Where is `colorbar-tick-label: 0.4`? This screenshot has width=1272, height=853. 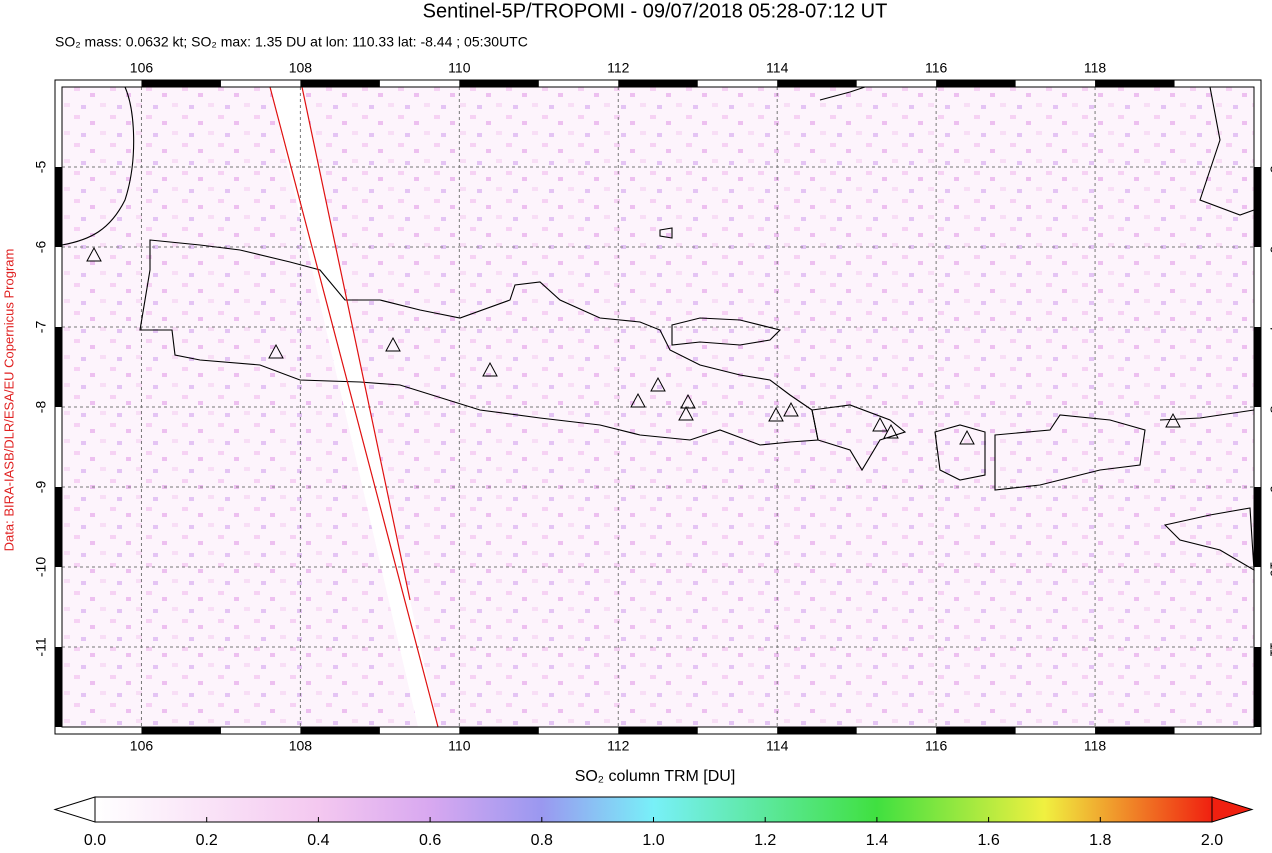
colorbar-tick-label: 0.4 is located at coordinates (318, 840).